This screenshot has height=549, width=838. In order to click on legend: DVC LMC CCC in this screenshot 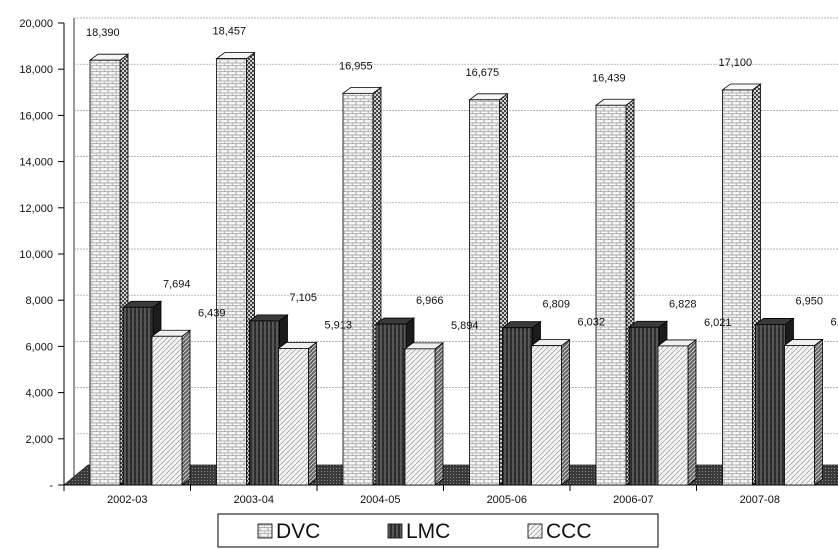, I will do `click(438, 530)`.